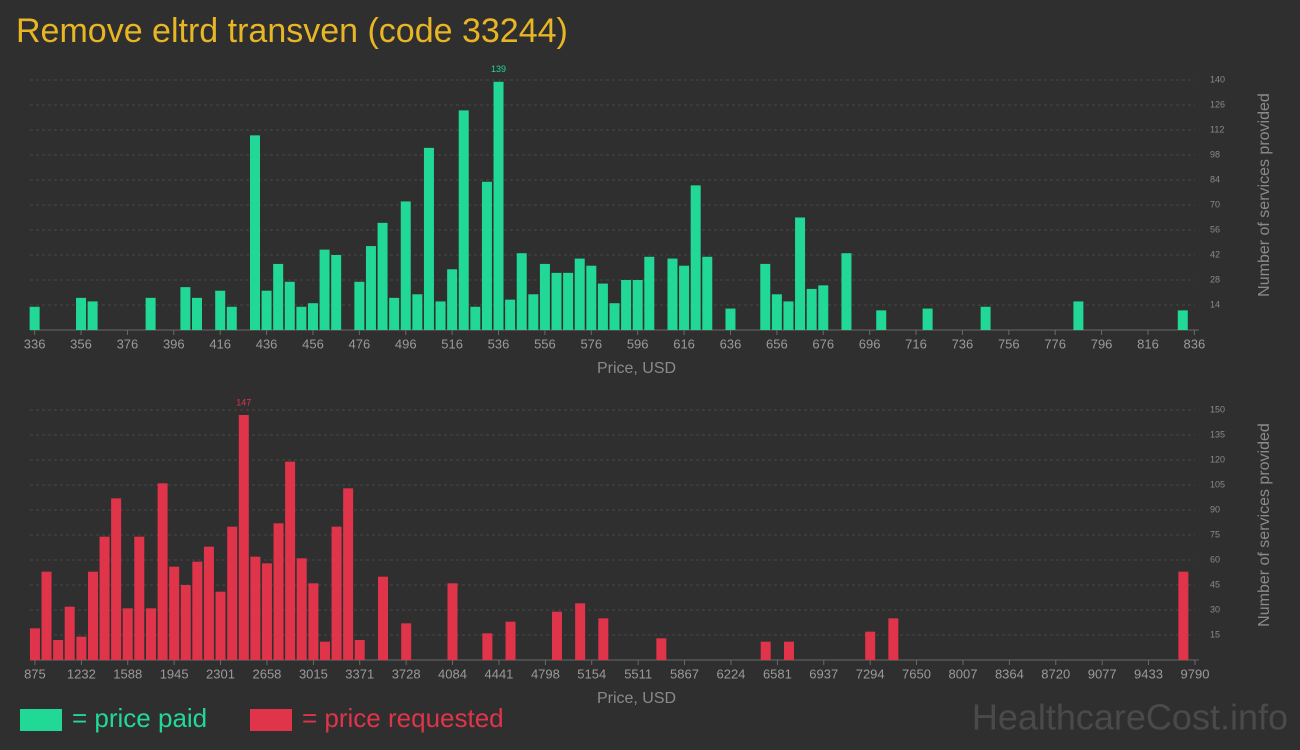 Image resolution: width=1300 pixels, height=750 pixels. Describe the element at coordinates (591, 673) in the screenshot. I see `x-tick-label: 5154` at that location.